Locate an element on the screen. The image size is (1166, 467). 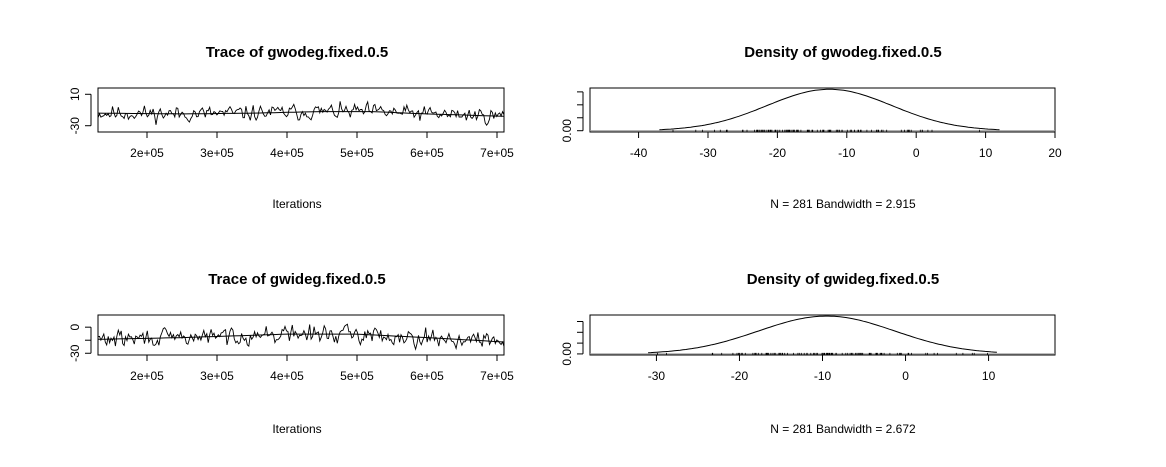
x-axis-label: N = 281 Bandwidth = 2.672 is located at coordinates (843, 429).